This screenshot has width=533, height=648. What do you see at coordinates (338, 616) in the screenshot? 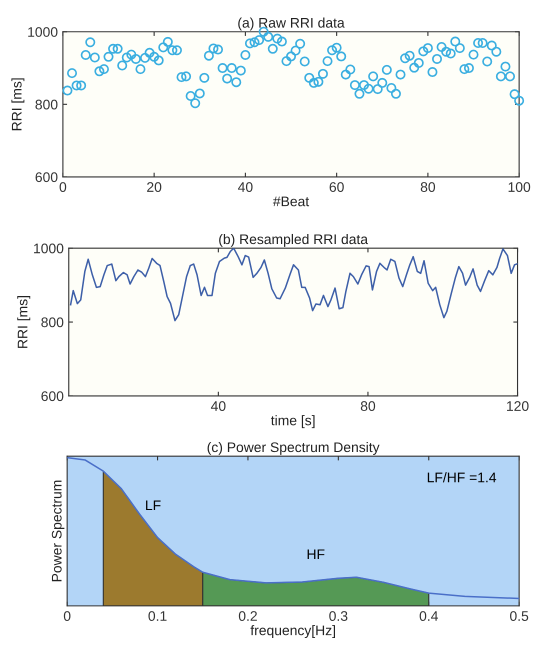
I see `x-tick-label: 0.3` at bounding box center [338, 616].